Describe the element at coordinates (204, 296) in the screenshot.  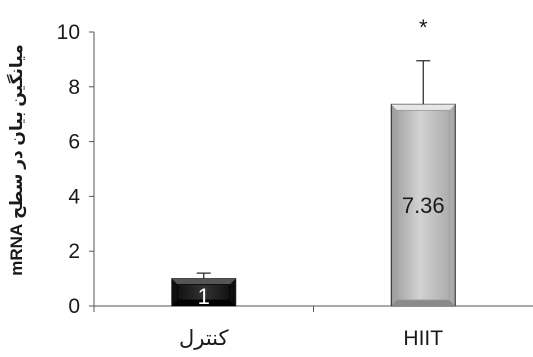
I see `bar-data-label: 1` at that location.